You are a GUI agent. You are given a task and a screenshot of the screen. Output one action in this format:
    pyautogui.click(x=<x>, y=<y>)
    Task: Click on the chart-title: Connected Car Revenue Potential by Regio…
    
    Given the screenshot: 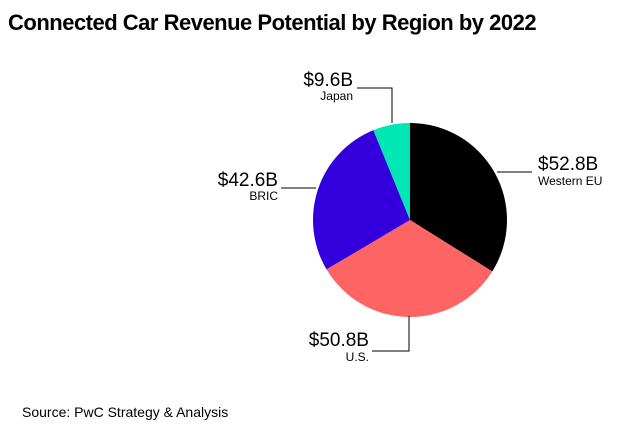 What is the action you would take?
    pyautogui.click(x=272, y=22)
    